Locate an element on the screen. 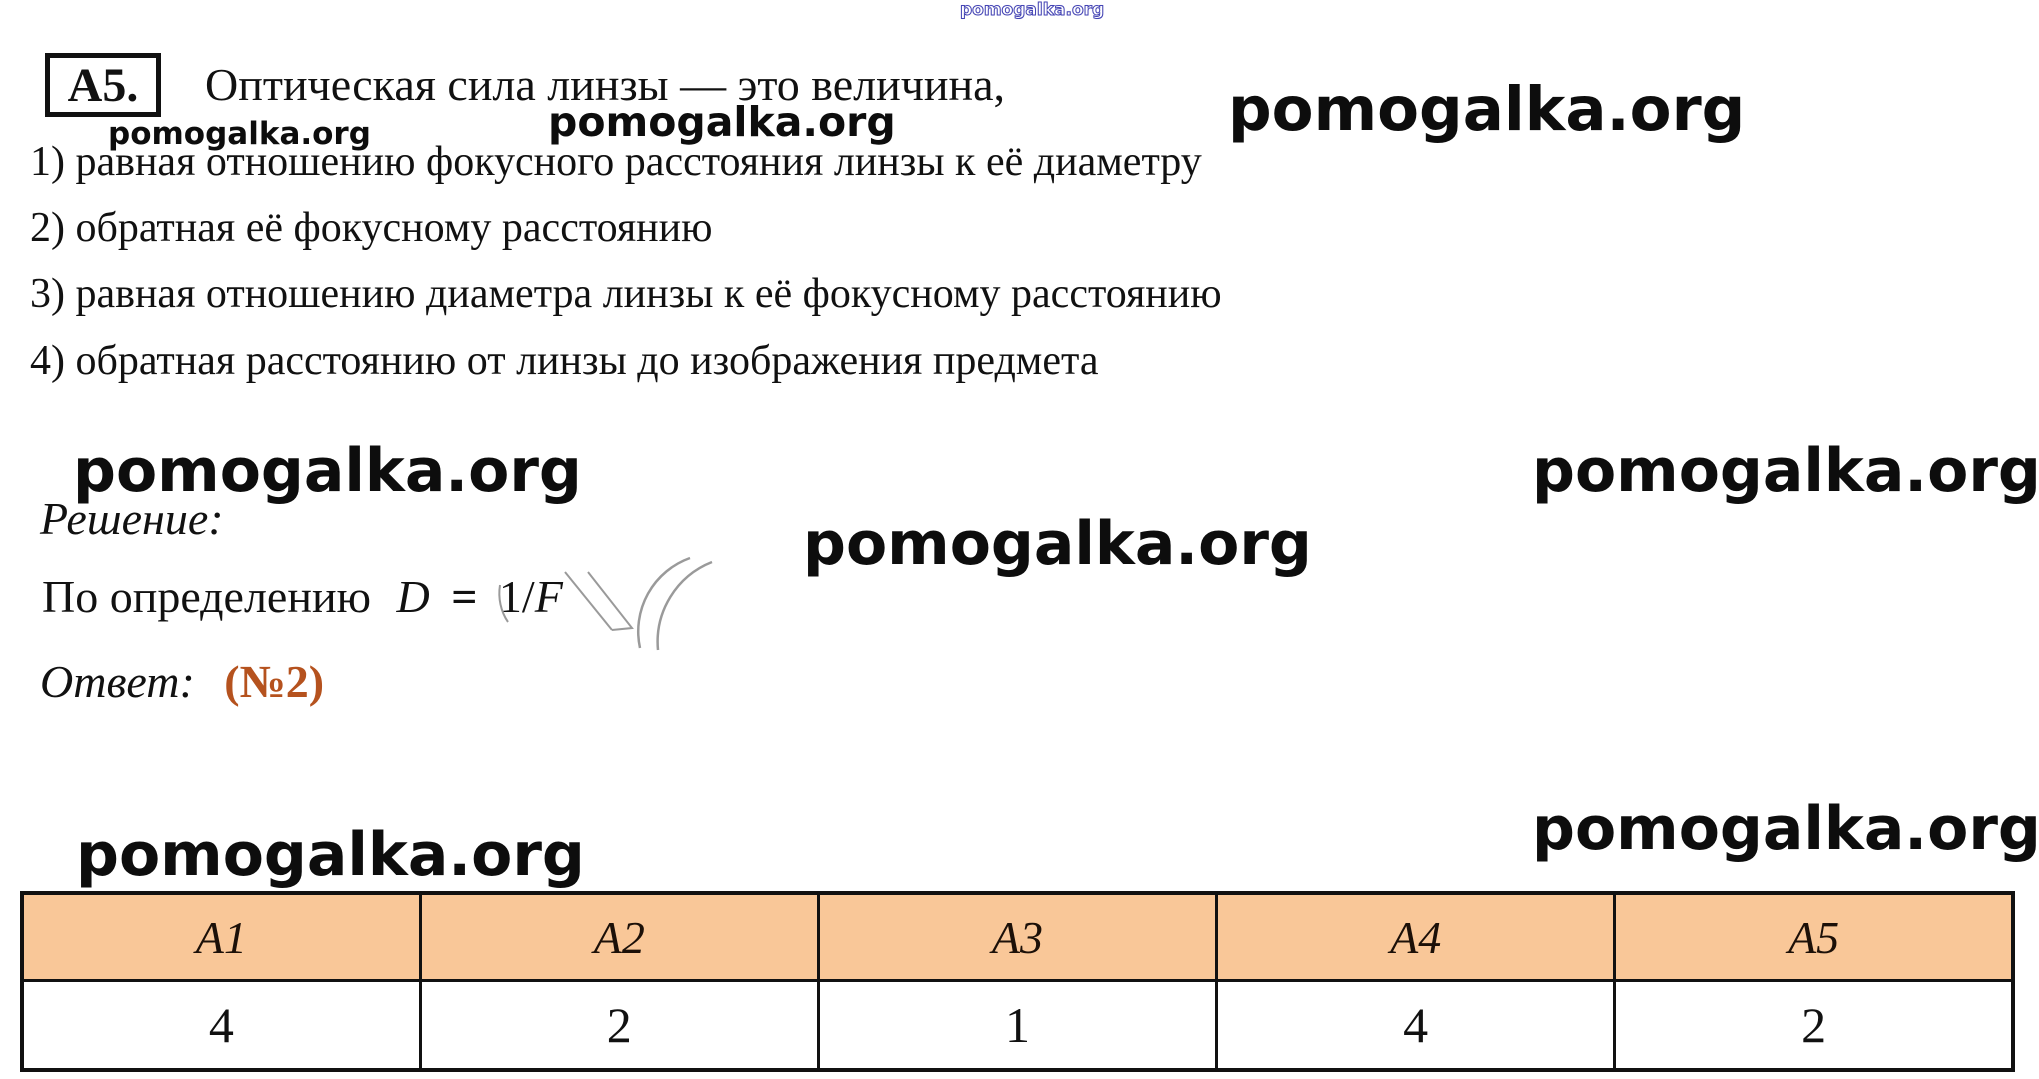  header-cell-a3: А3 is located at coordinates (1017, 936).